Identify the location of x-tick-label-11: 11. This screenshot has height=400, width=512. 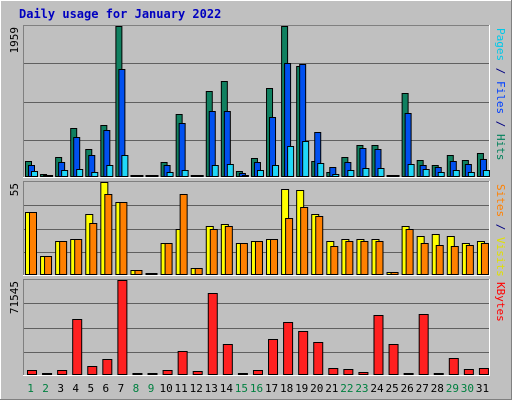
(181, 388).